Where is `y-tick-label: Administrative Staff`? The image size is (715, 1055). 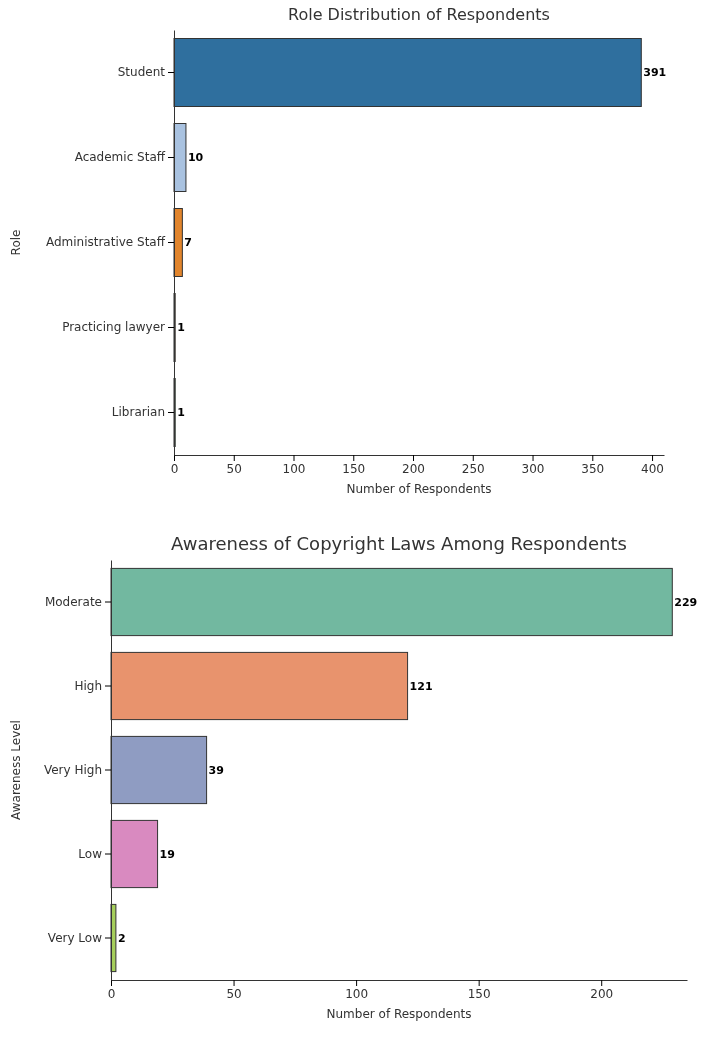
y-tick-label: Administrative Staff is located at coordinates (105, 242).